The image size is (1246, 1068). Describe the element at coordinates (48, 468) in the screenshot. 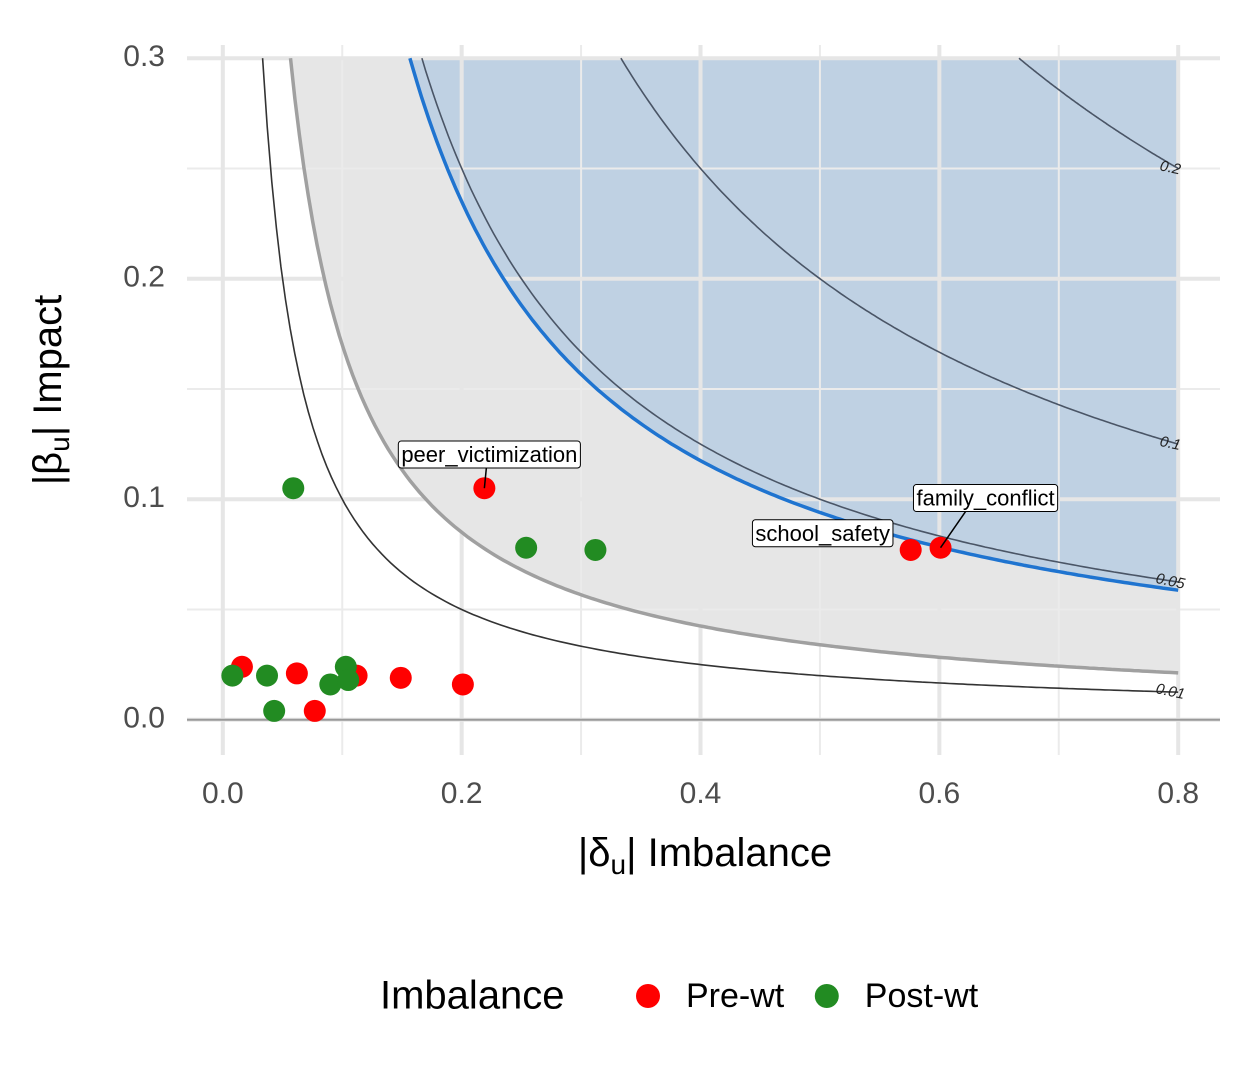

I see `y-title-part: |β` at that location.